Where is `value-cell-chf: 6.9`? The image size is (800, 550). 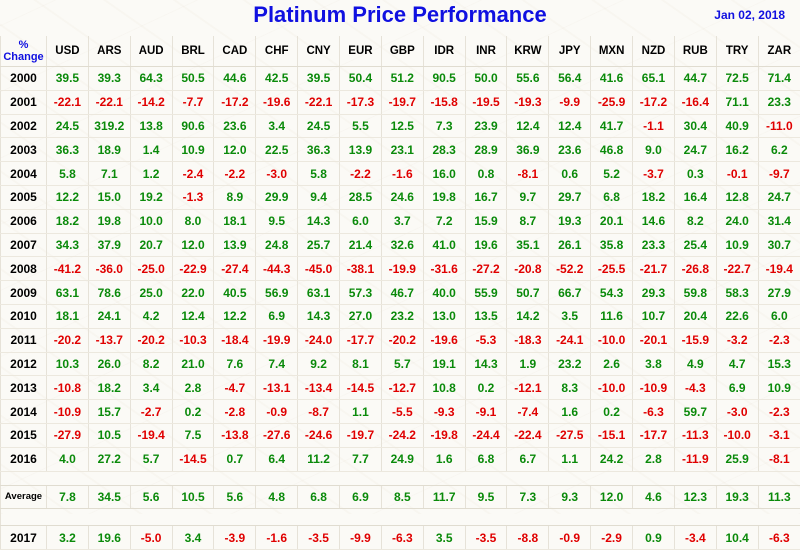 value-cell-chf: 6.9 is located at coordinates (277, 316).